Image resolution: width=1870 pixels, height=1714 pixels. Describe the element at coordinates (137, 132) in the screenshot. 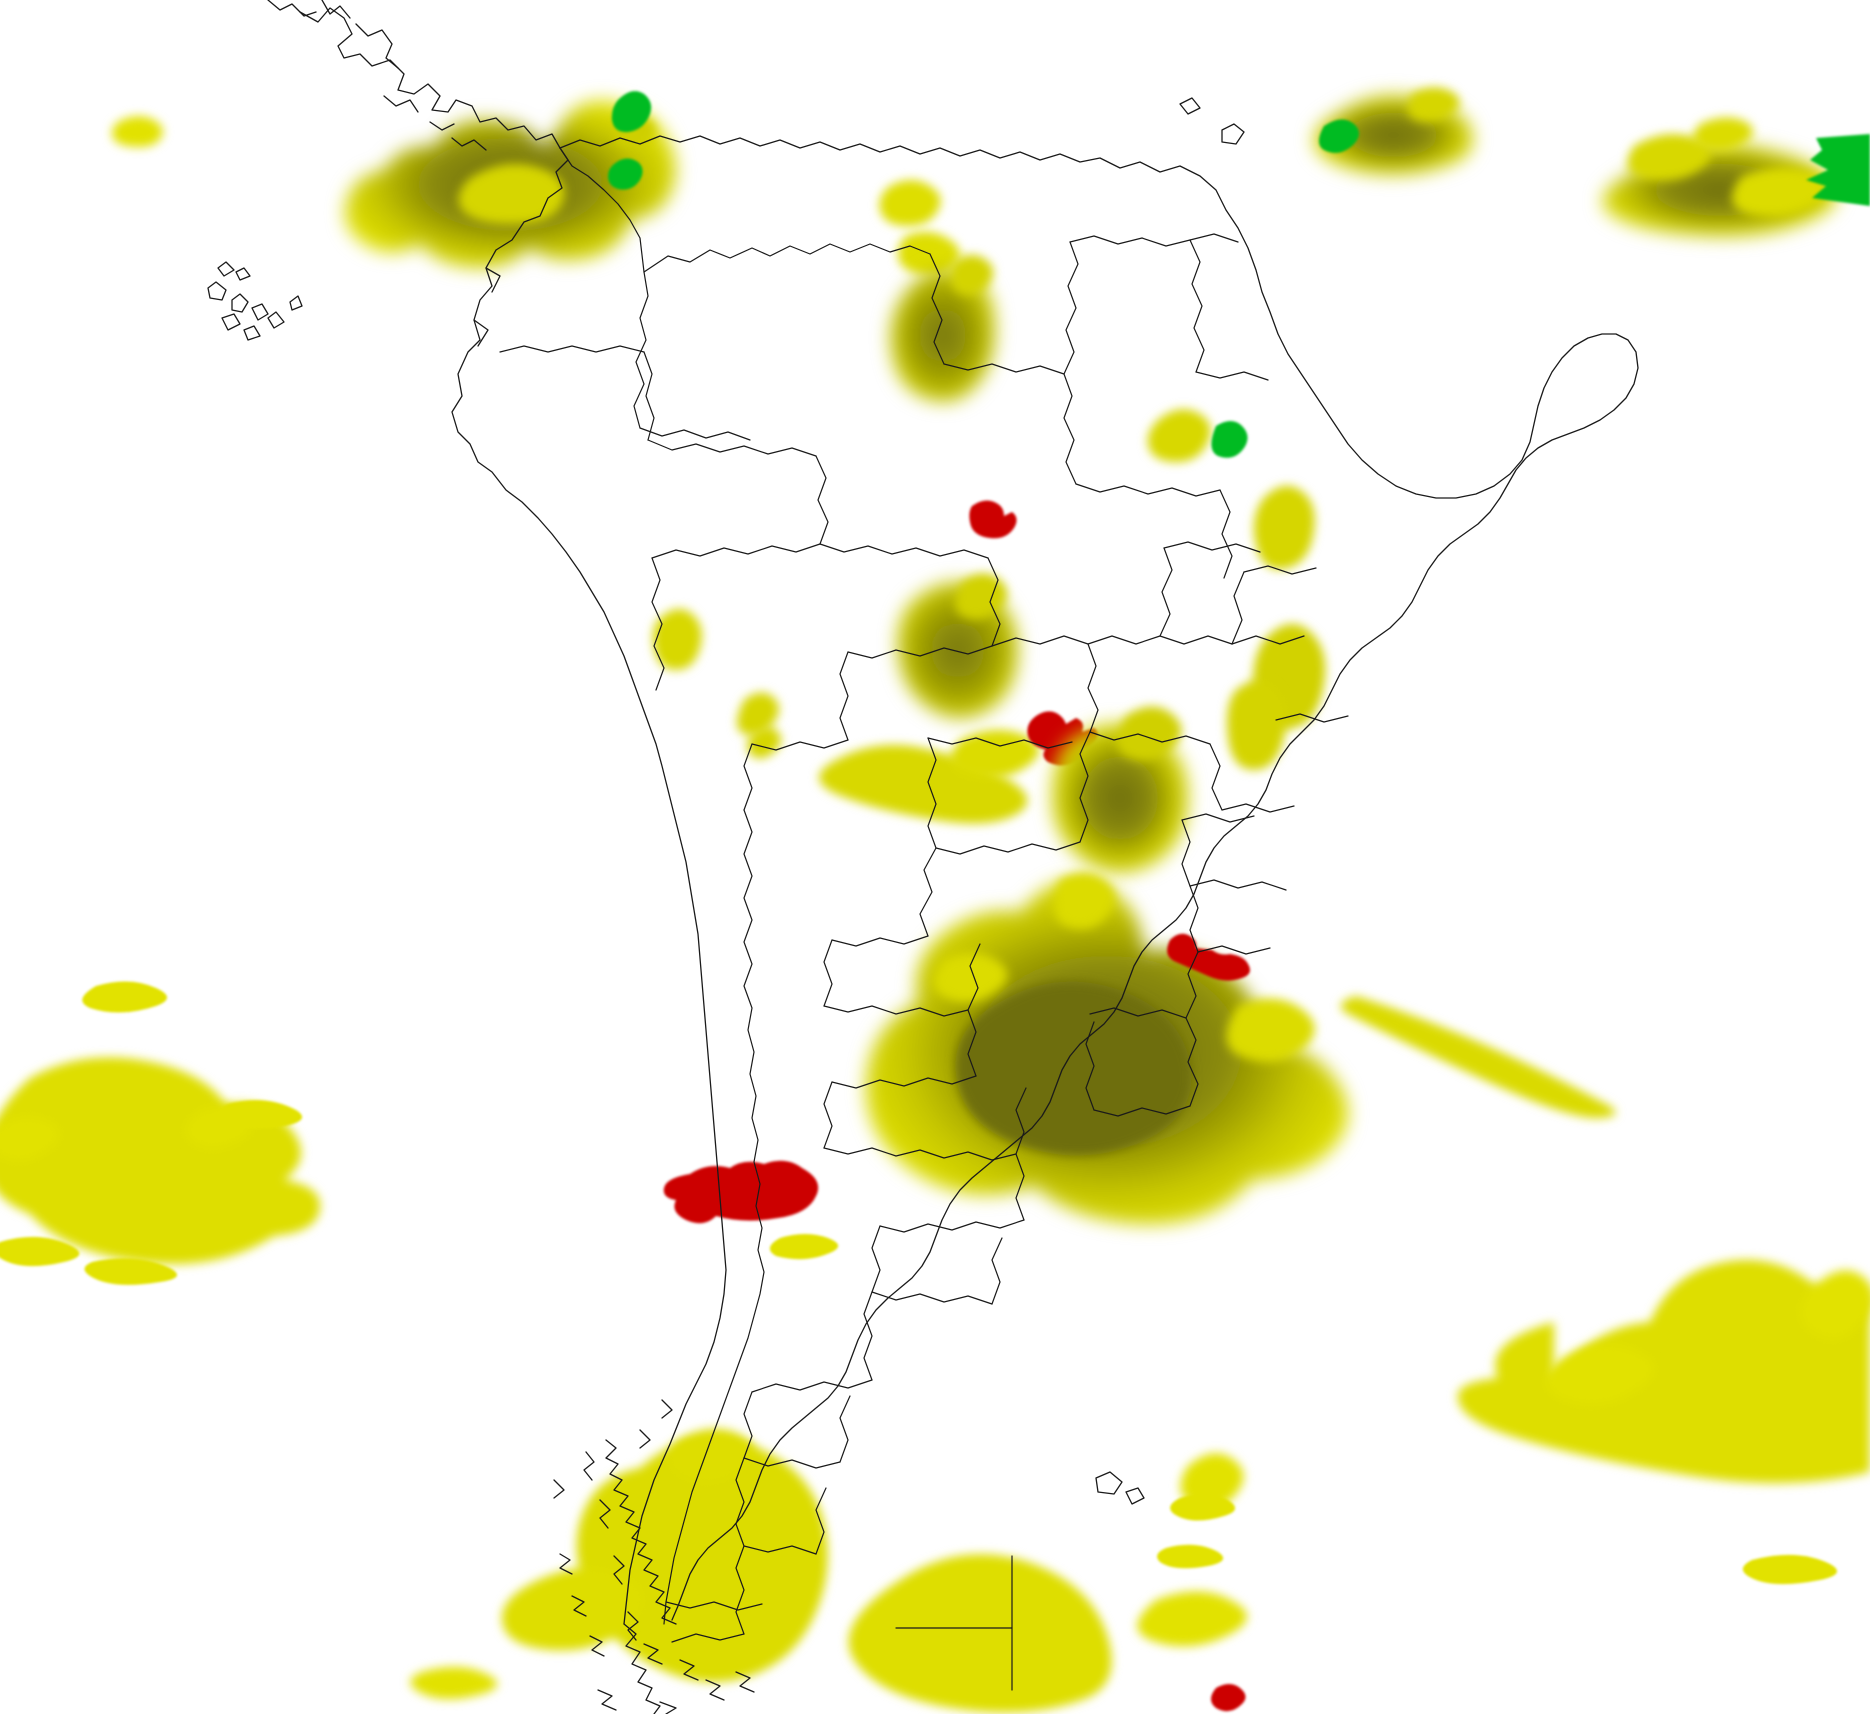

I see `region-pacific-small-patch` at that location.